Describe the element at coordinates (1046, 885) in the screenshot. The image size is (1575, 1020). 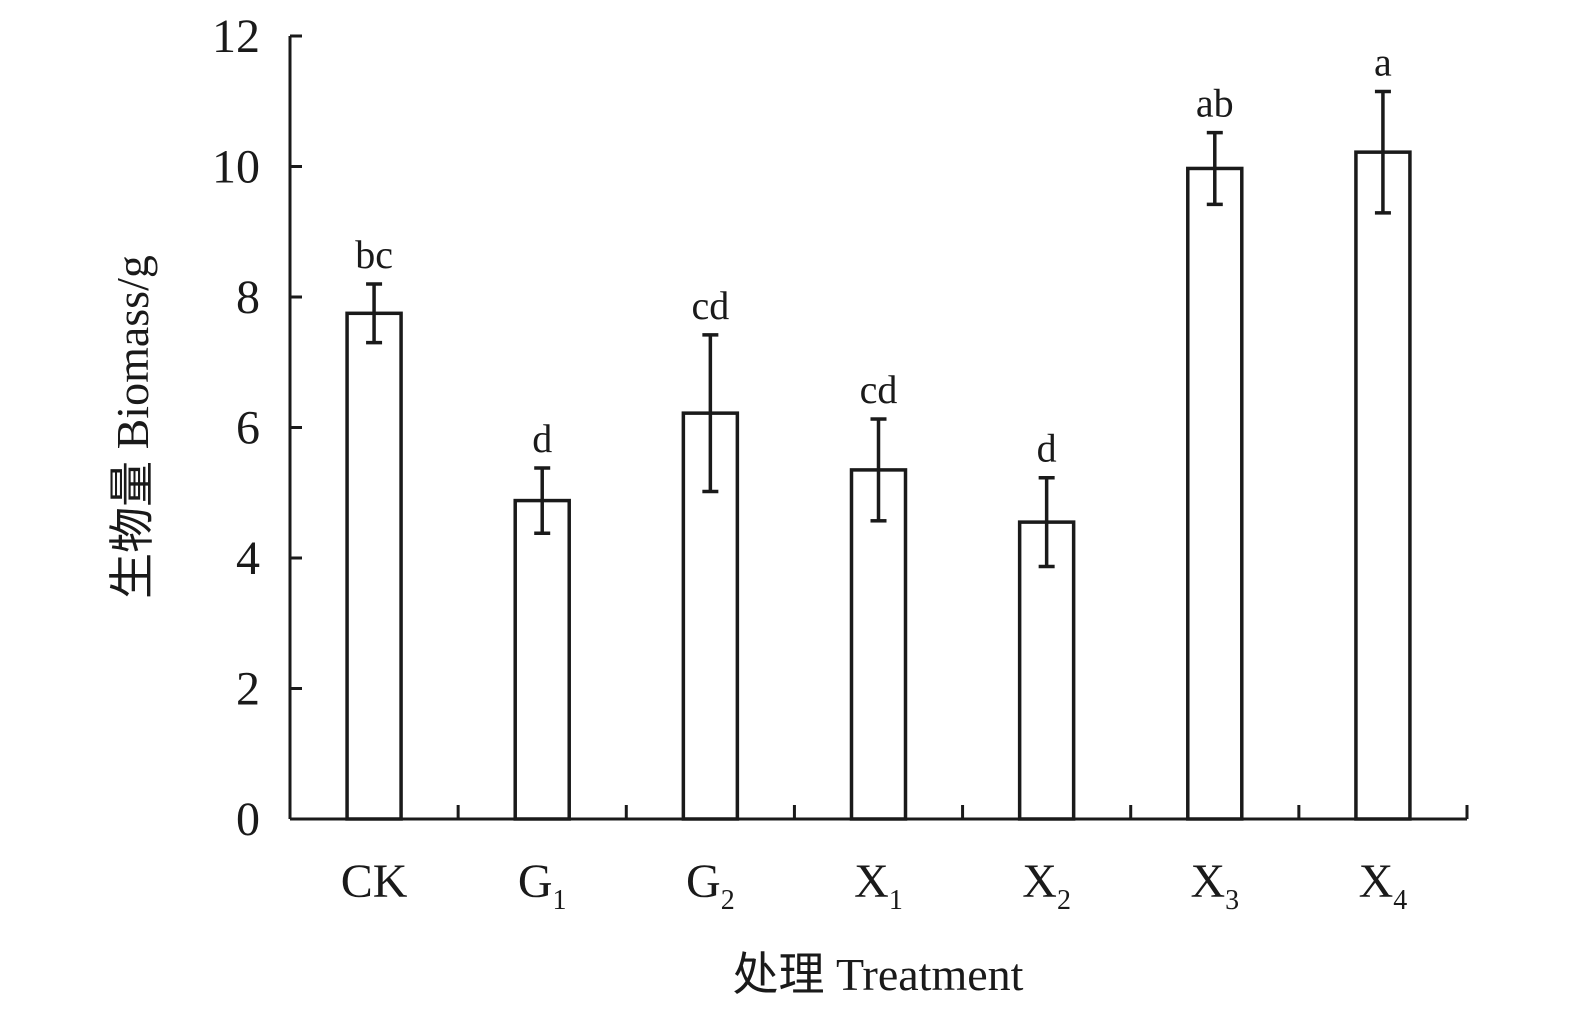
I see `category-label: X2` at that location.